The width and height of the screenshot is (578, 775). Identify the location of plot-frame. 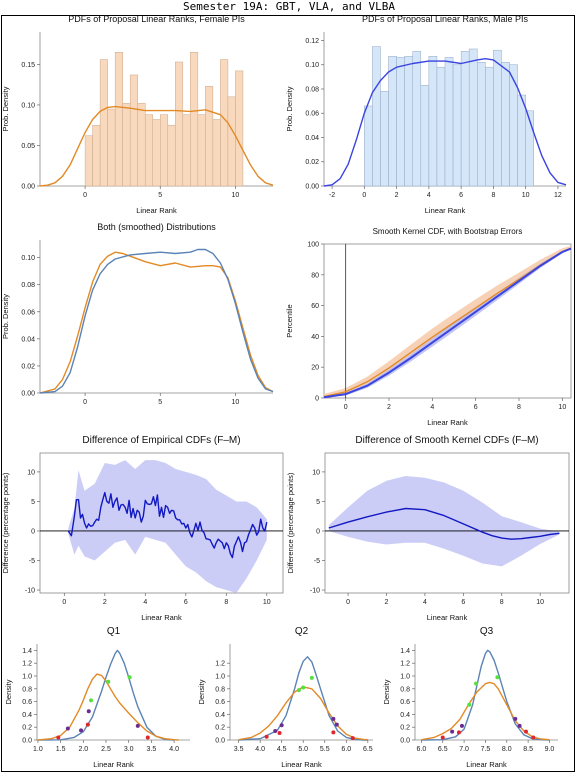
(447, 523).